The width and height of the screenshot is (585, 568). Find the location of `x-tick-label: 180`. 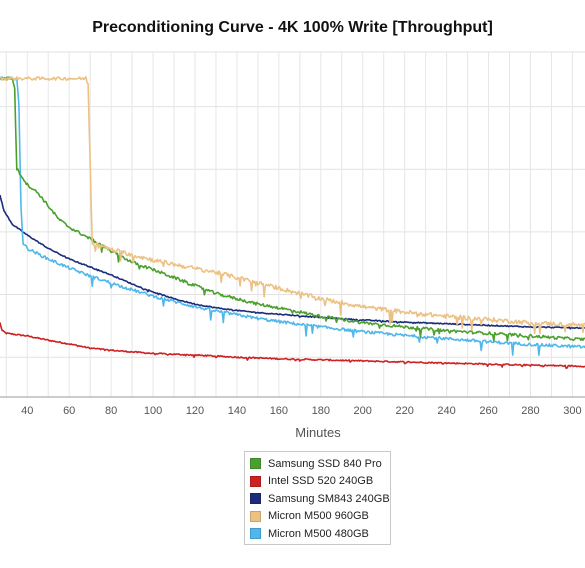

x-tick-label: 180 is located at coordinates (321, 411).